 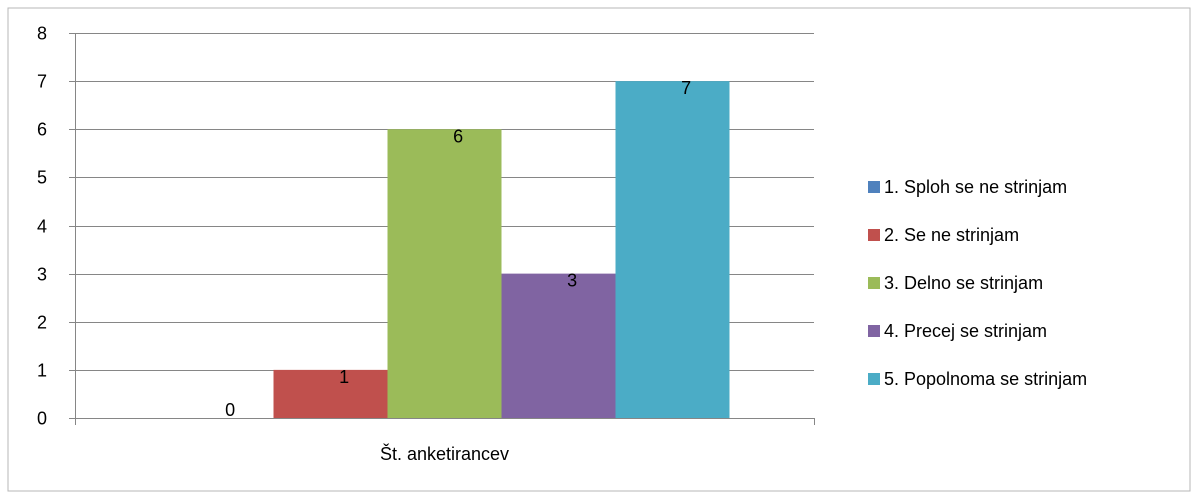 I want to click on y-tick-label: 8, so click(x=42, y=34).